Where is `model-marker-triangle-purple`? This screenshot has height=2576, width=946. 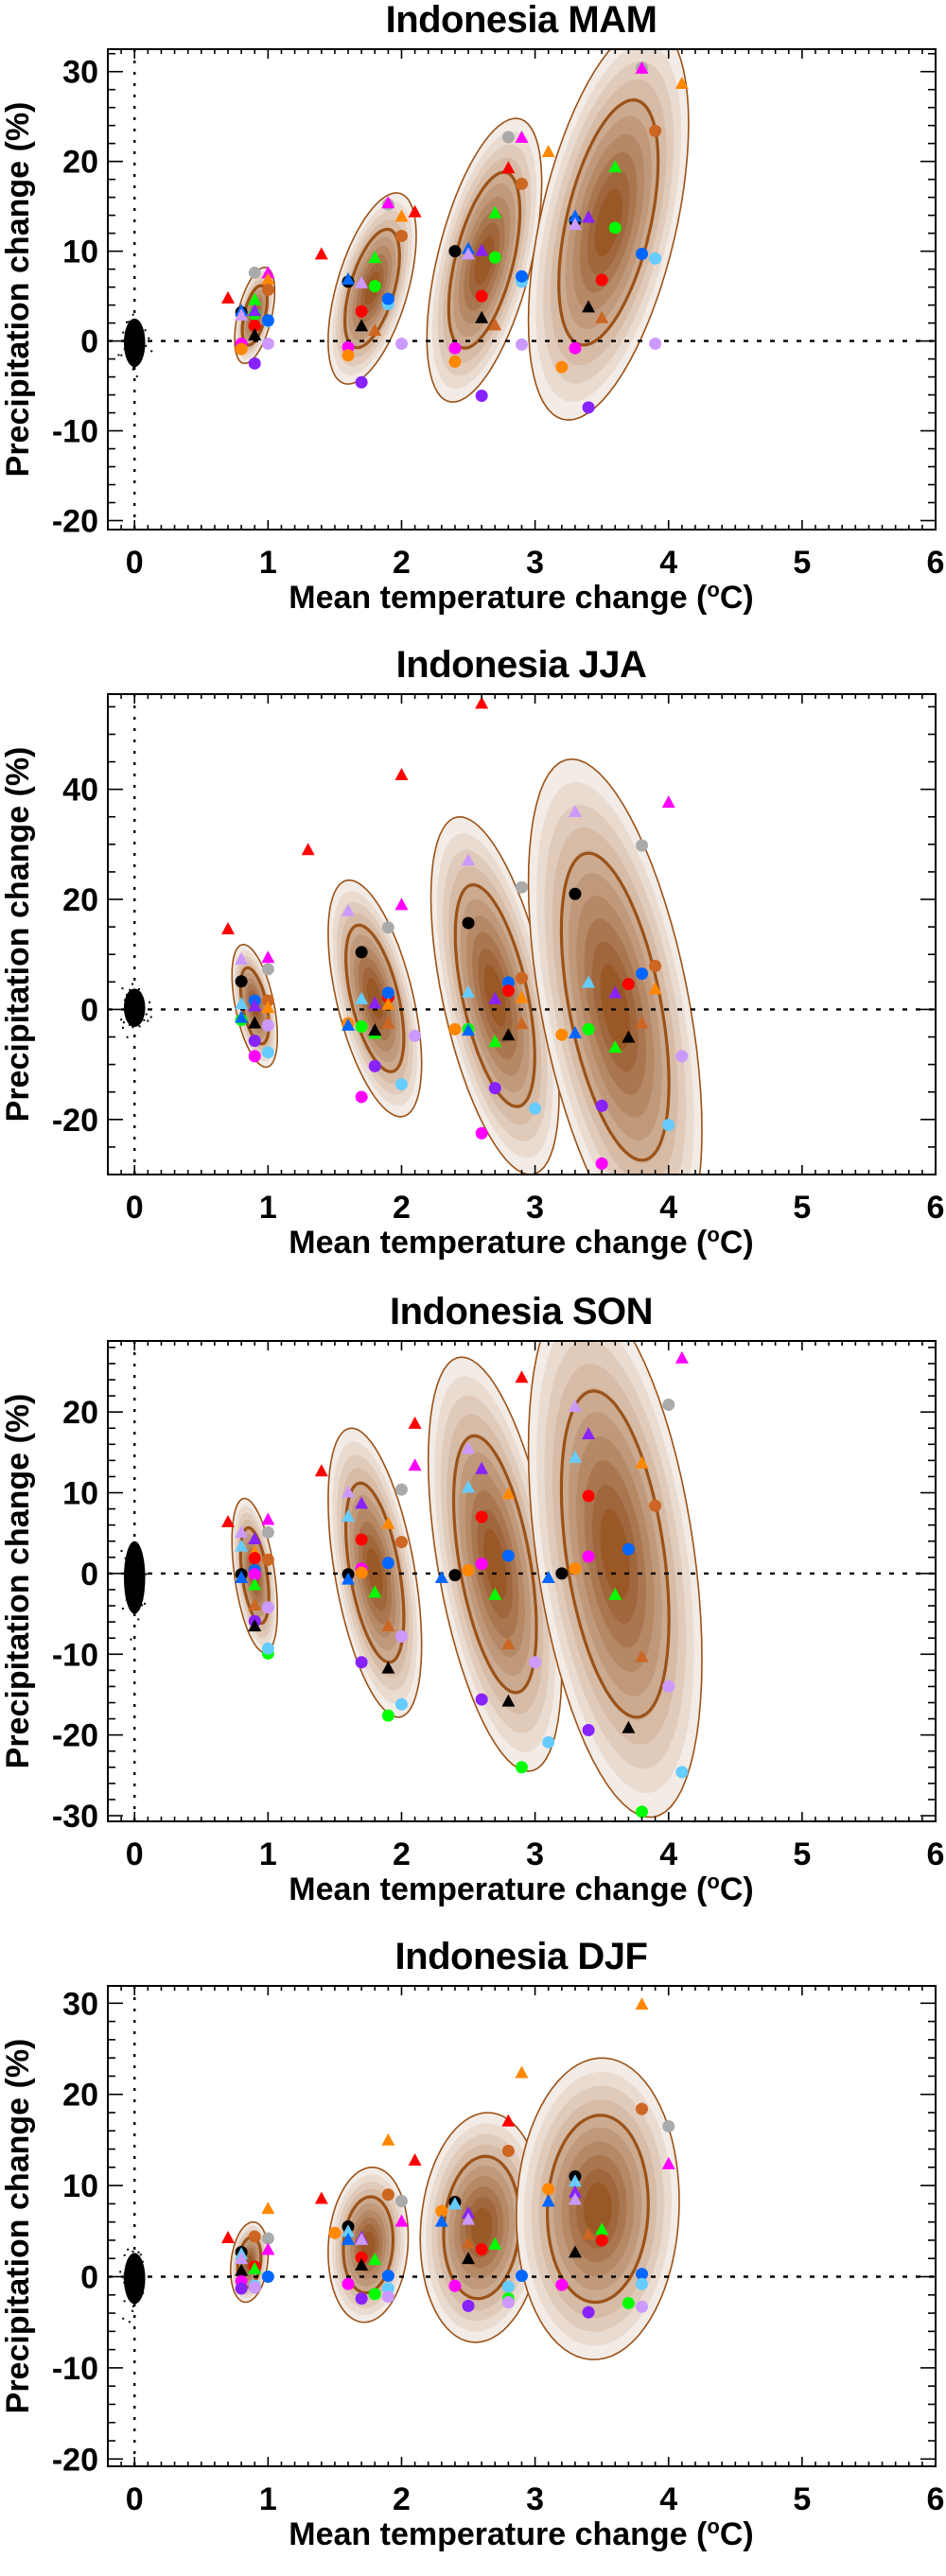 model-marker-triangle-purple is located at coordinates (615, 992).